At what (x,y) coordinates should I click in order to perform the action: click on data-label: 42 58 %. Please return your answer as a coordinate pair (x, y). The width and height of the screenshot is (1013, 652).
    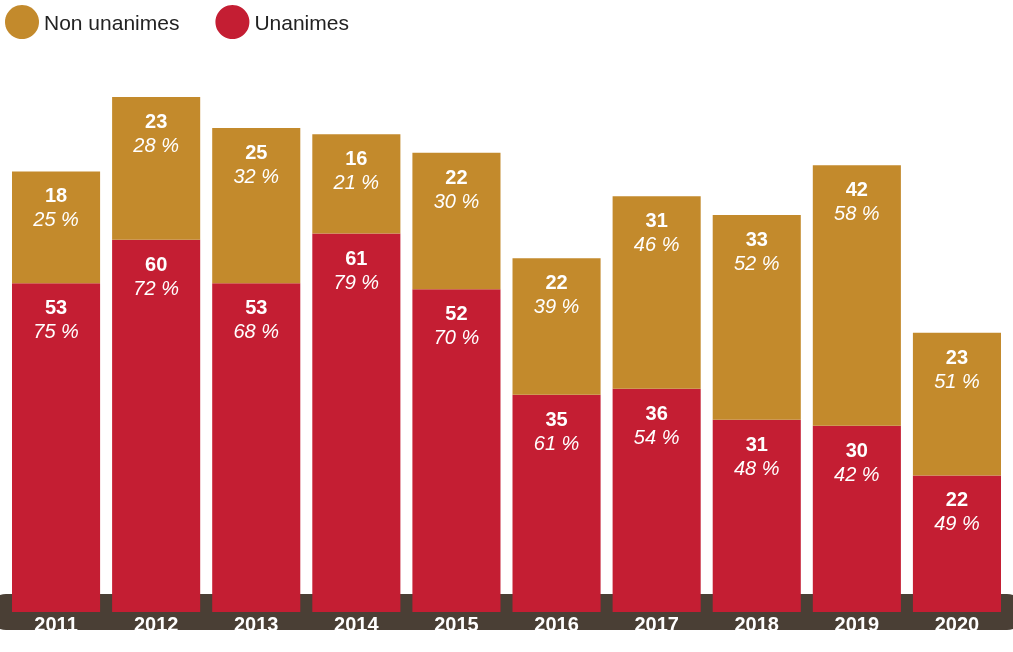
    Looking at the image, I should click on (857, 201).